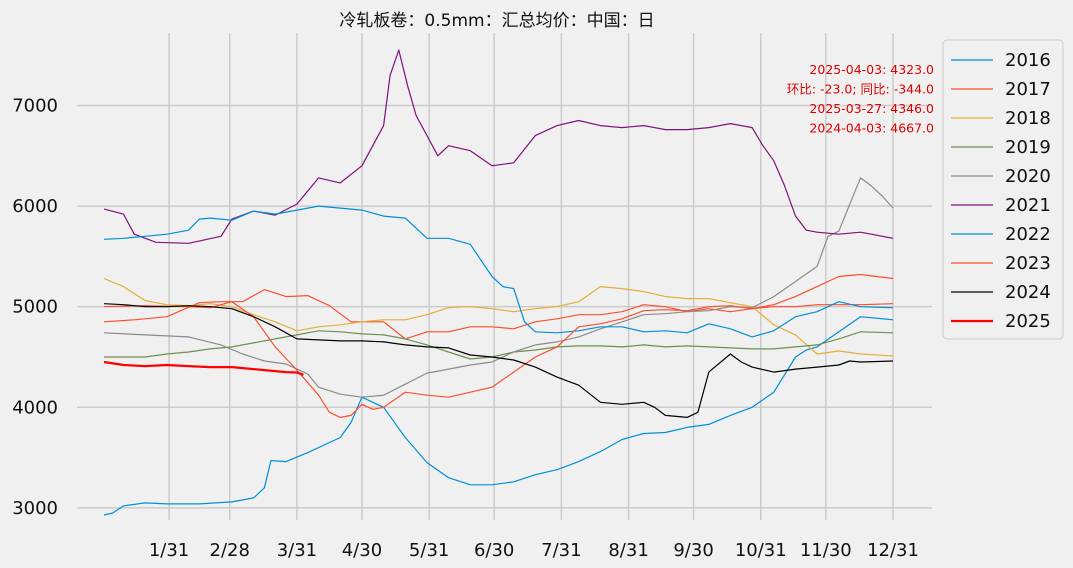  Describe the element at coordinates (203, 368) in the screenshot. I see `series-line-2025` at that location.